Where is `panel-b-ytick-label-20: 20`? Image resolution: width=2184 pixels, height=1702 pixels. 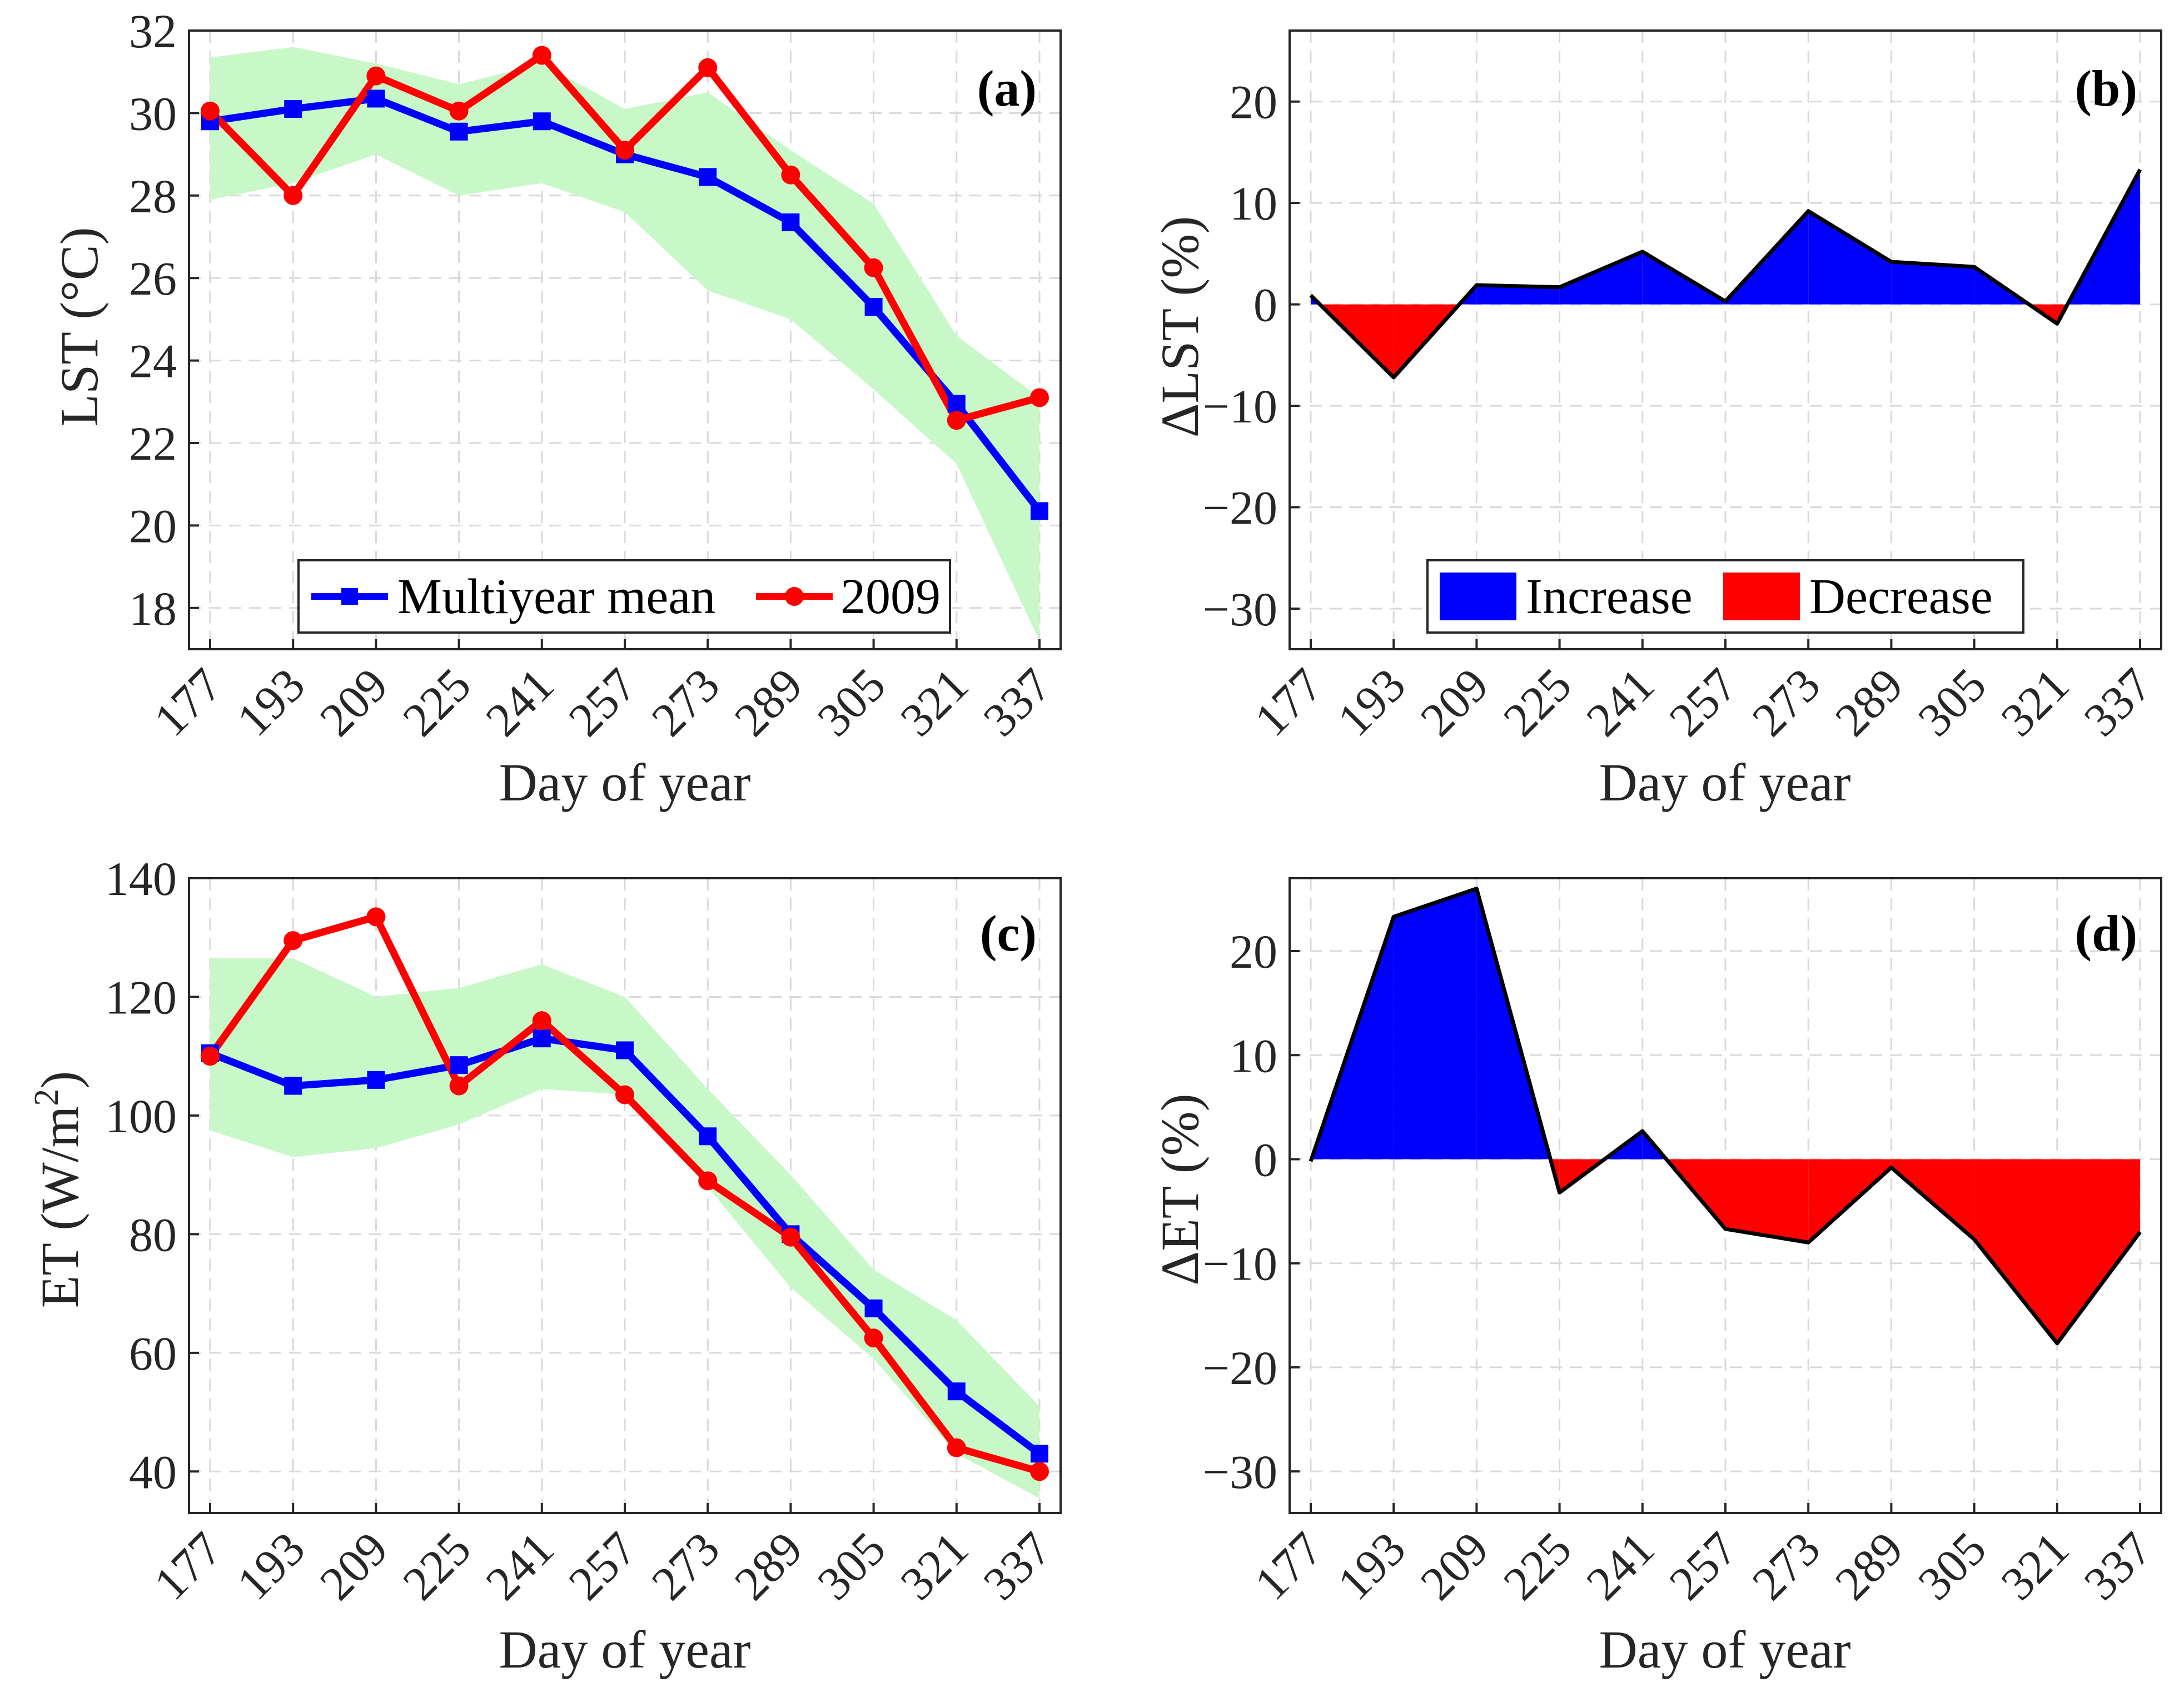 panel-b-ytick-label-20: 20 is located at coordinates (1253, 102).